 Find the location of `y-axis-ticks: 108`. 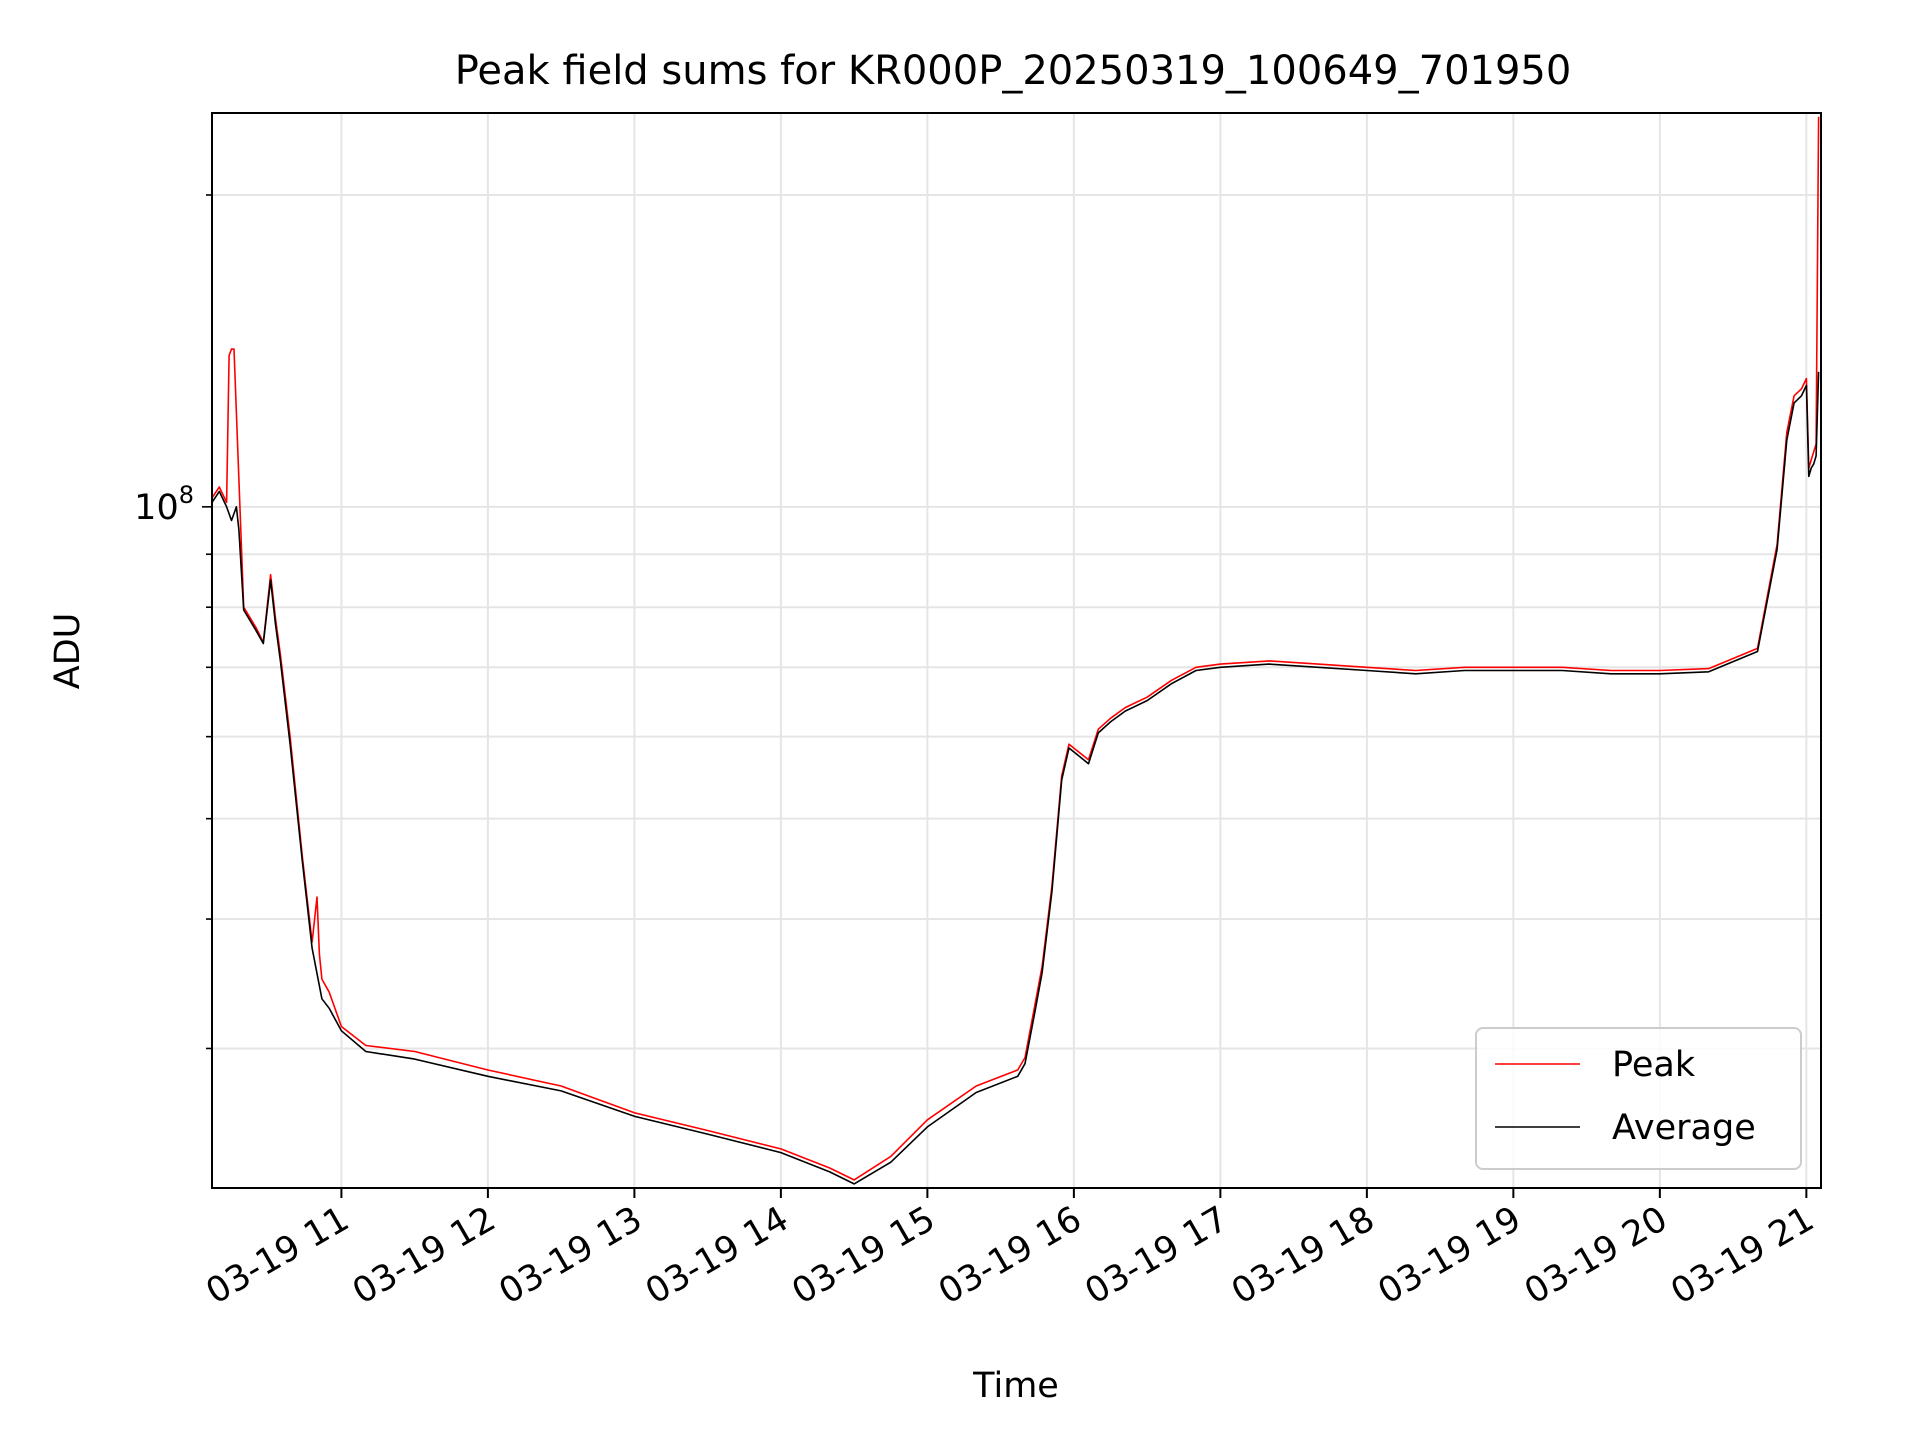

y-axis-ticks: 108 is located at coordinates (173, 622).